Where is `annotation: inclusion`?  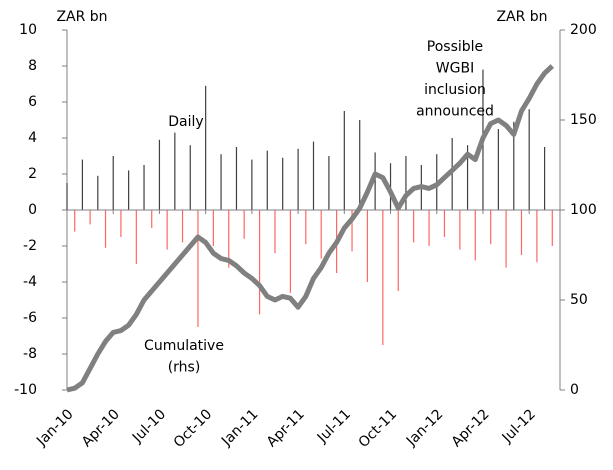 annotation: inclusion is located at coordinates (455, 90).